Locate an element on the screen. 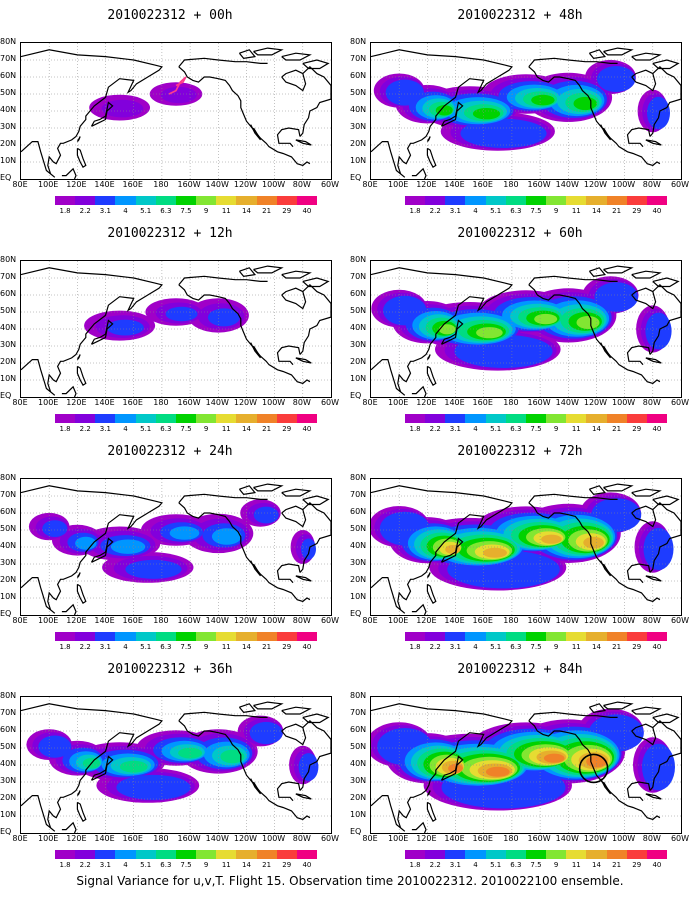  lat-tick-label: 10N is located at coordinates (8, 160).